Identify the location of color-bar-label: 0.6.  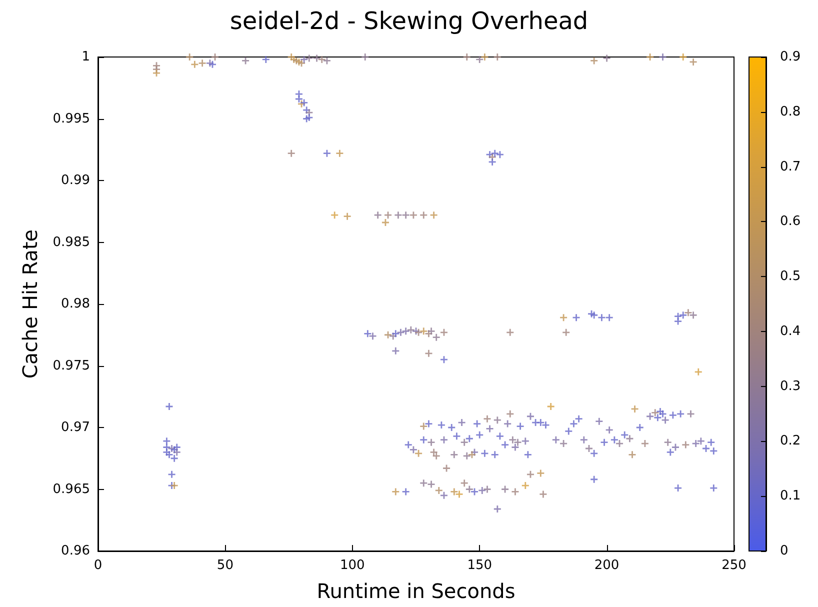
(790, 222).